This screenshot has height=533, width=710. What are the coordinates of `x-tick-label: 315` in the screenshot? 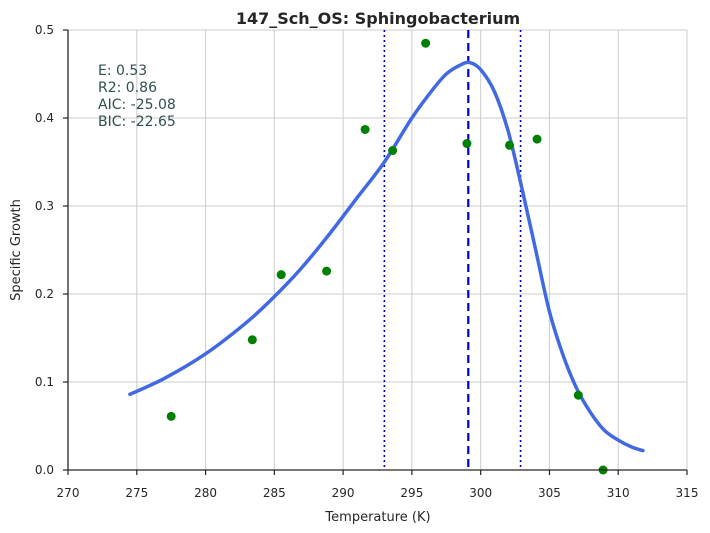 It's located at (687, 493).